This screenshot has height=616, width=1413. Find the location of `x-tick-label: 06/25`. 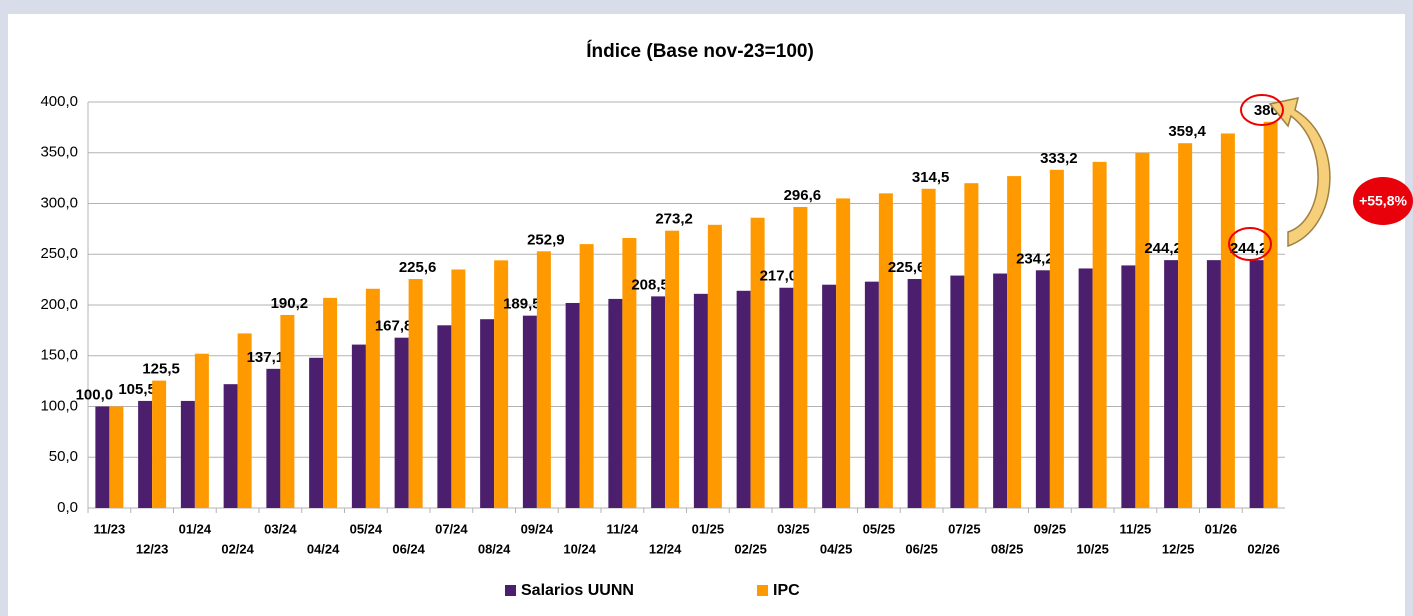

x-tick-label: 06/25 is located at coordinates (921, 548).